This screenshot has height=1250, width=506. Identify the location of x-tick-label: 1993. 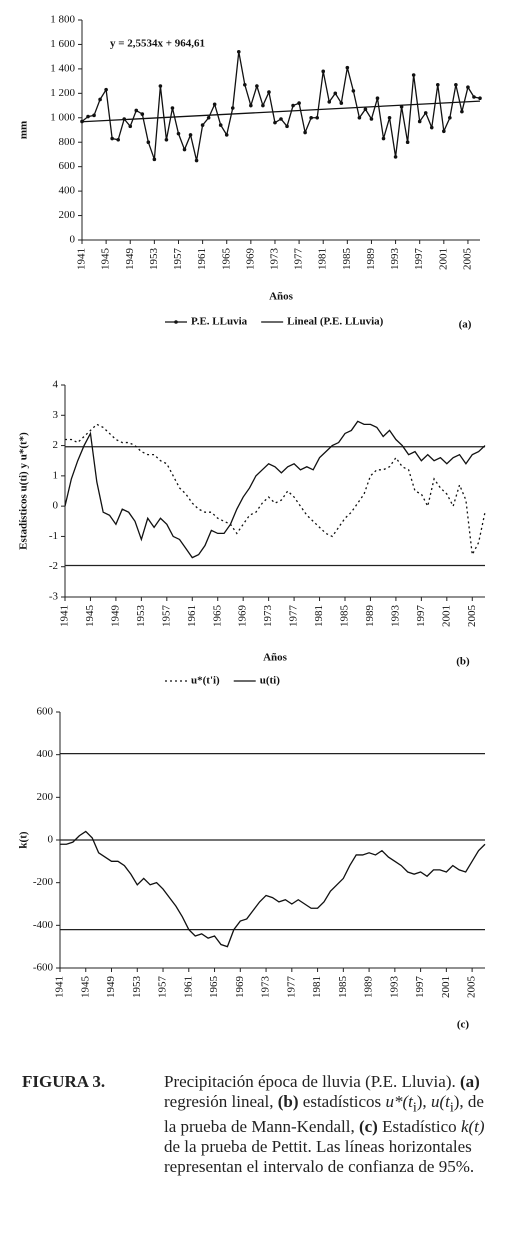
(395, 616).